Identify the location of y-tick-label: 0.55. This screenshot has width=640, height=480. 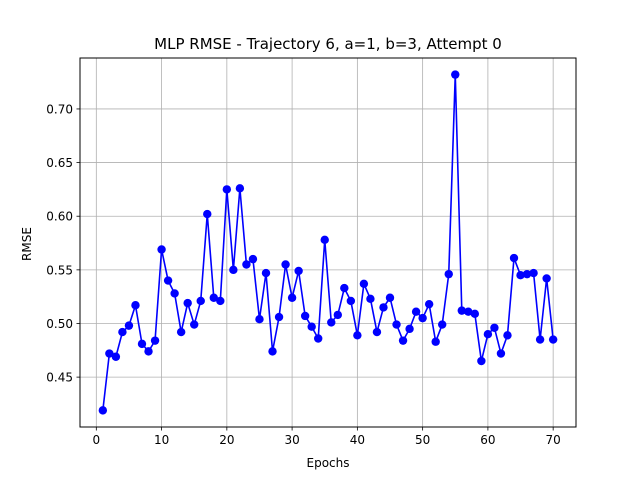
(59, 270).